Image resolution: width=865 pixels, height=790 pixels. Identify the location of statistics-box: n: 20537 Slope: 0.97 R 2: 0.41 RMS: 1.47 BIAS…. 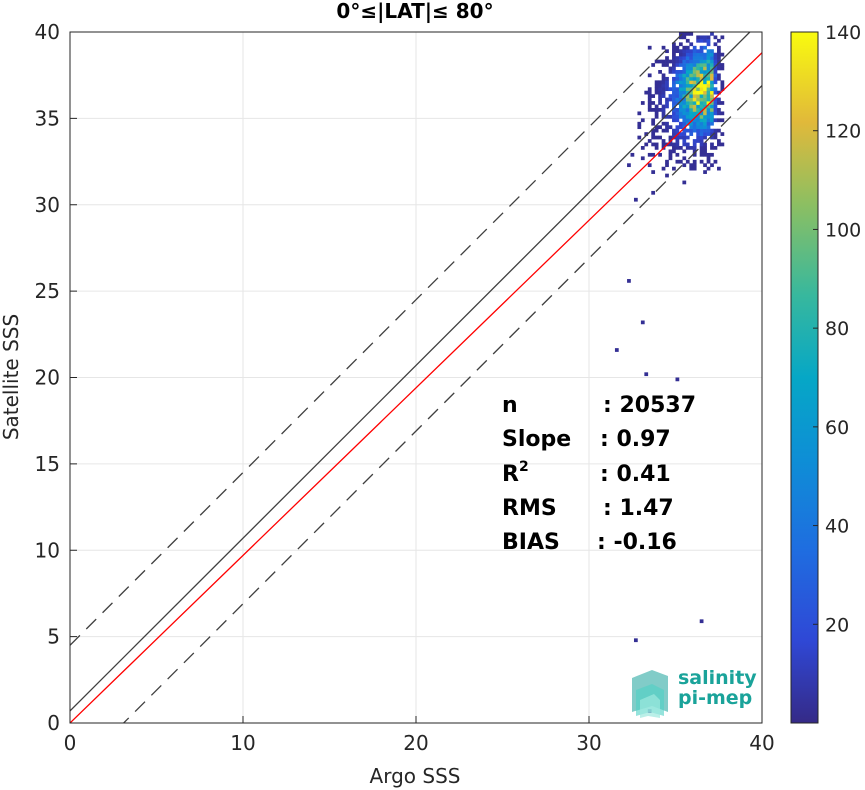
(599, 474).